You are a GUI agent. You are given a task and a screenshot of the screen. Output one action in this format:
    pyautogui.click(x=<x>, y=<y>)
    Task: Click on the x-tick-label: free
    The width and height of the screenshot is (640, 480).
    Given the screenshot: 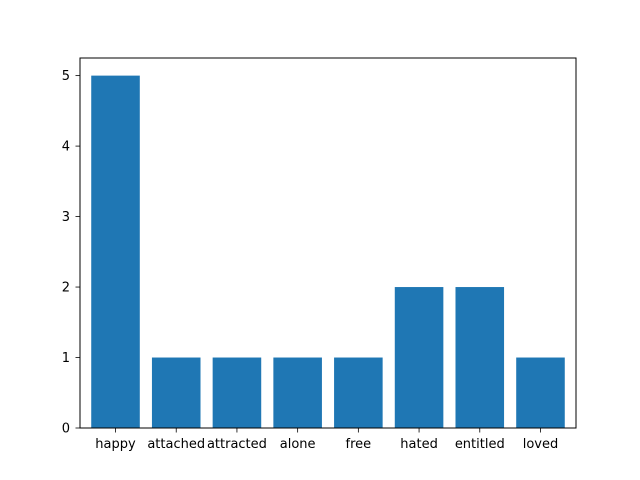 What is the action you would take?
    pyautogui.click(x=359, y=444)
    